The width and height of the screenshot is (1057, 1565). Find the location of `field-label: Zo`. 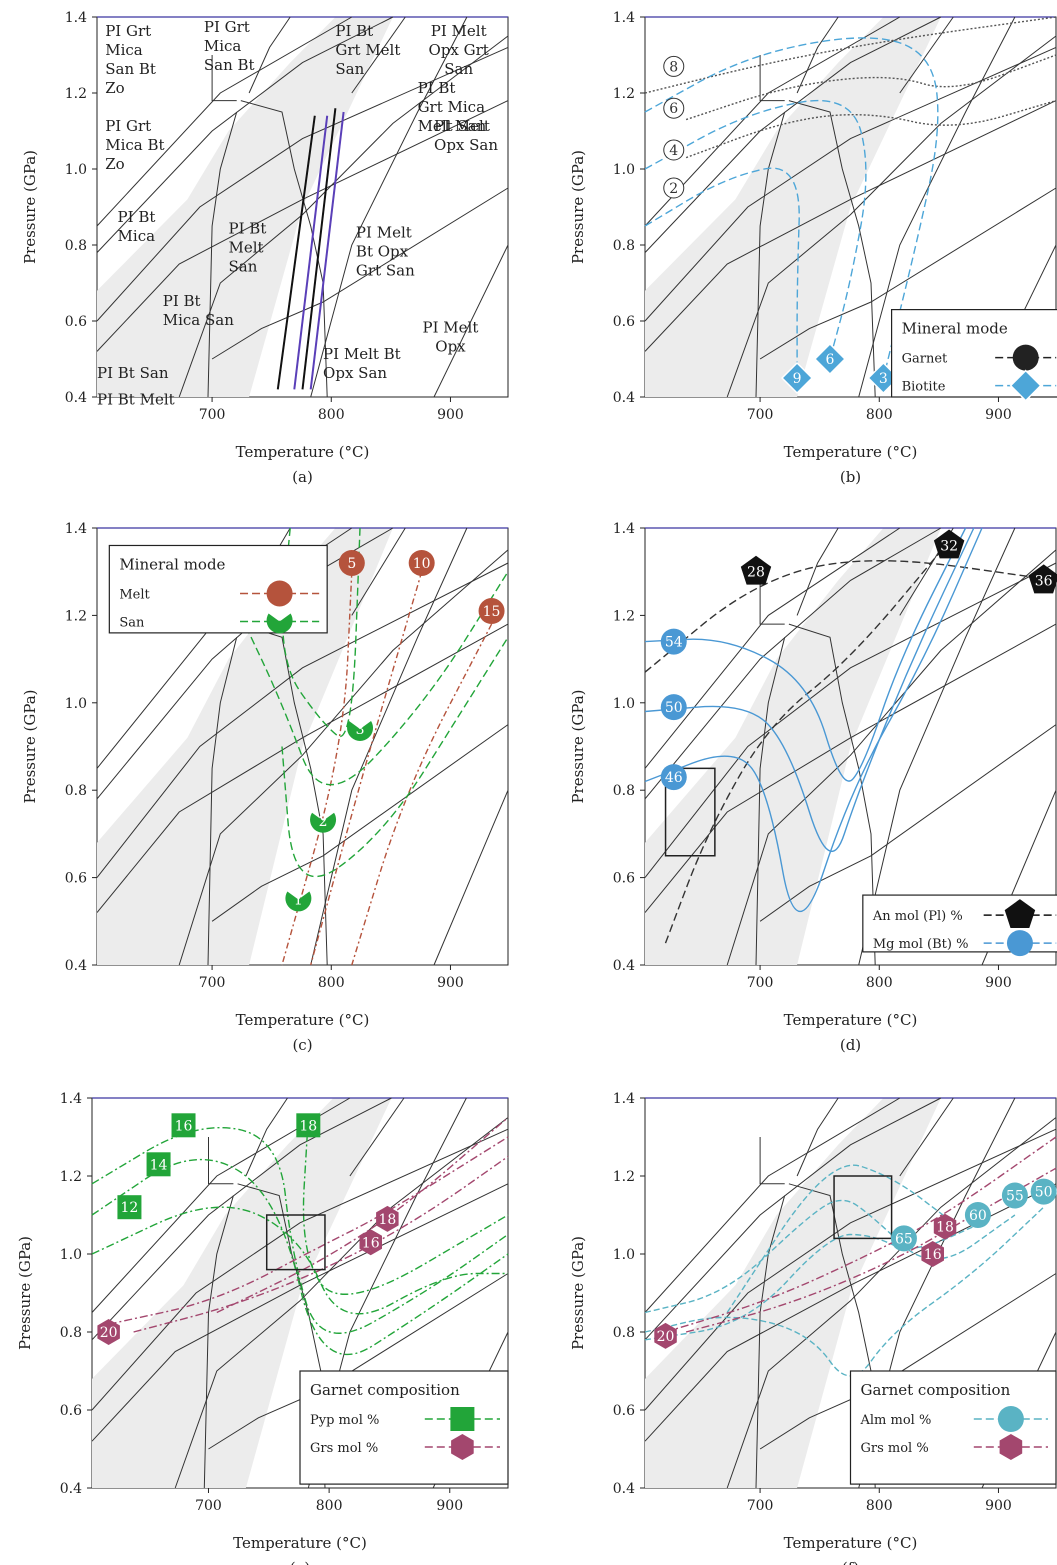

field-label: Zo is located at coordinates (114, 88).